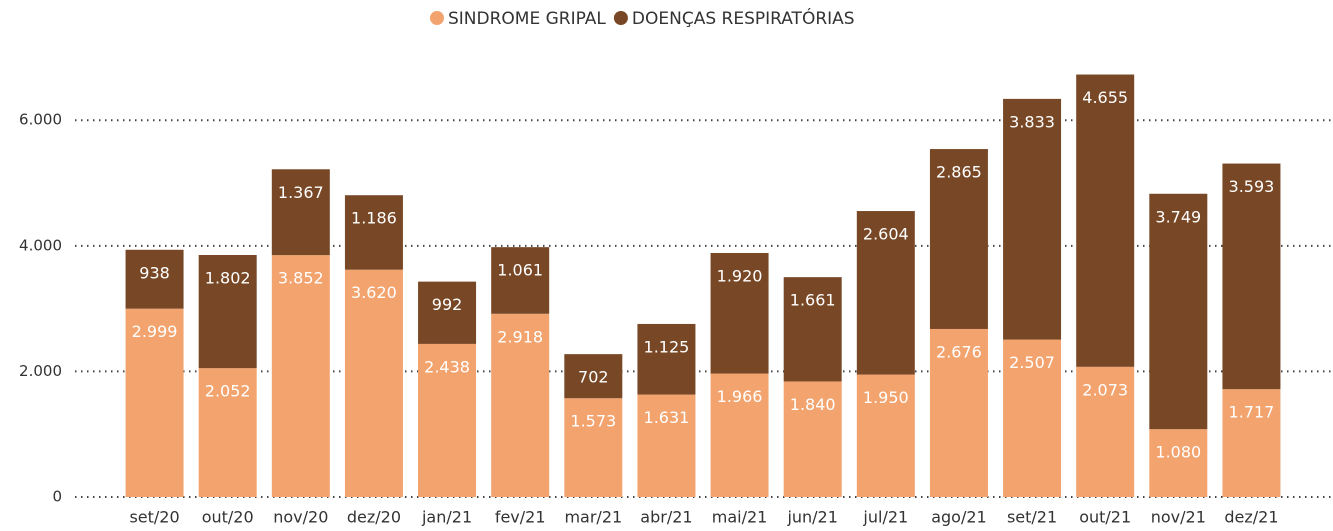 This screenshot has height=531, width=1333. I want to click on data-label: 2.676, so click(959, 351).